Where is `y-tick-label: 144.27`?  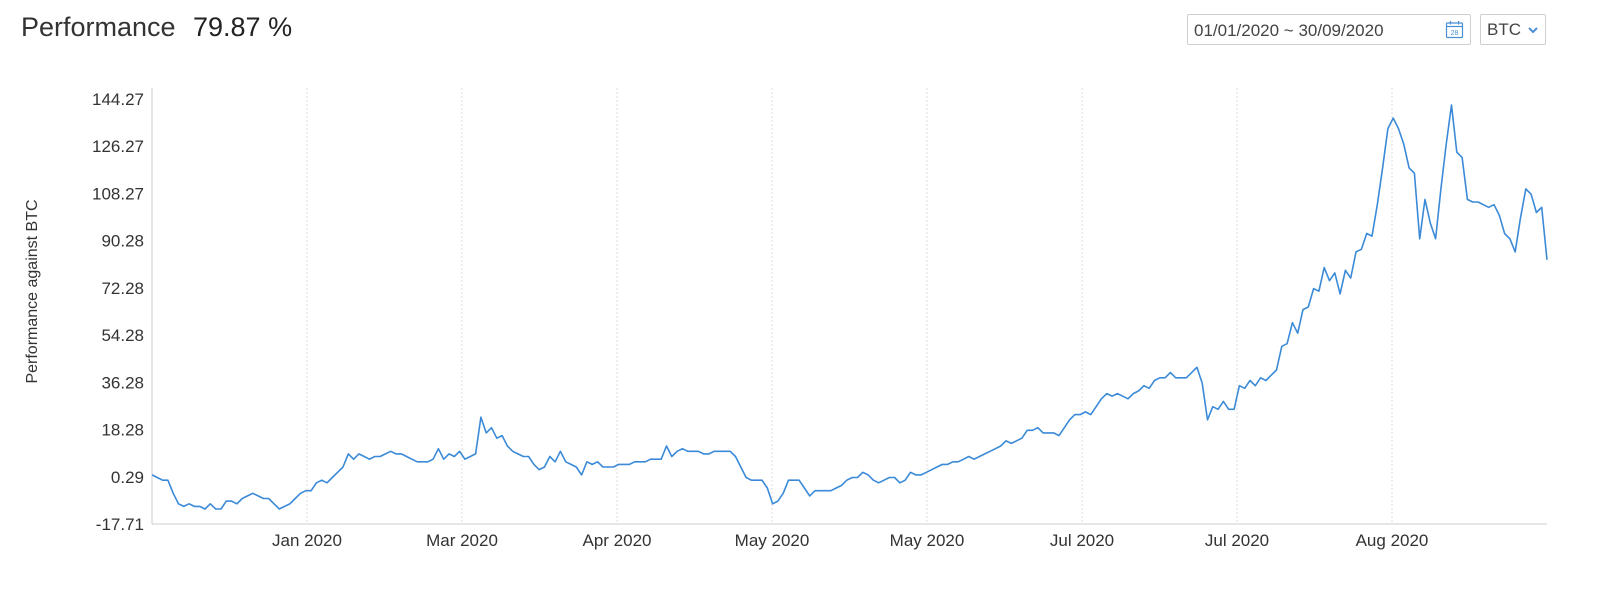
y-tick-label: 144.27 is located at coordinates (118, 99).